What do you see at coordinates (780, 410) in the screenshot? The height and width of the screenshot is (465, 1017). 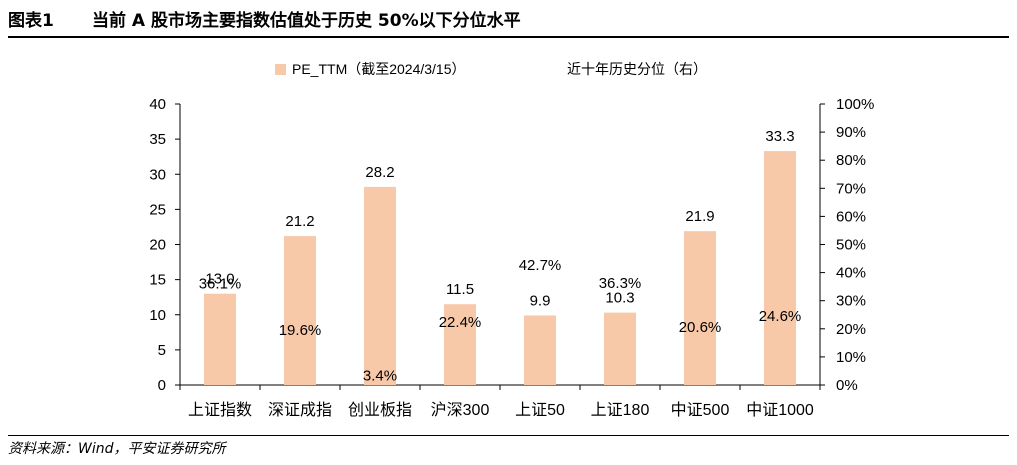 I see `x-tick-label: 中证1000` at bounding box center [780, 410].